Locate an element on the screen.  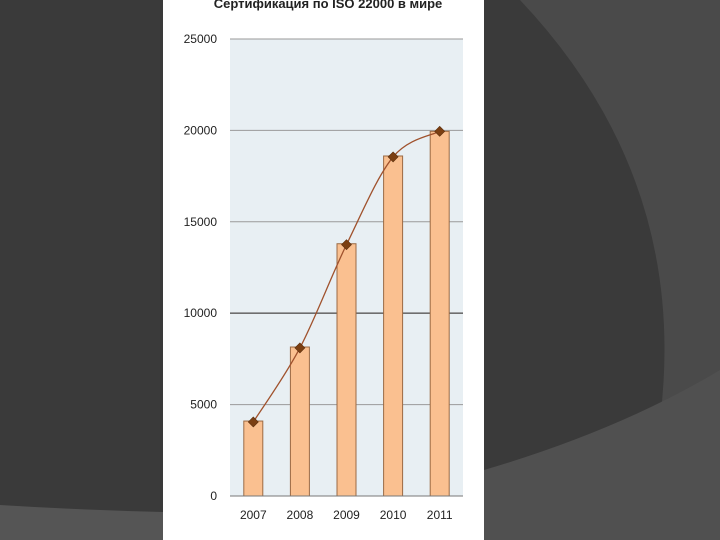
y-axis-tick-labels: 0 5000 10000 15000 20000 25000 is located at coordinates (201, 267).